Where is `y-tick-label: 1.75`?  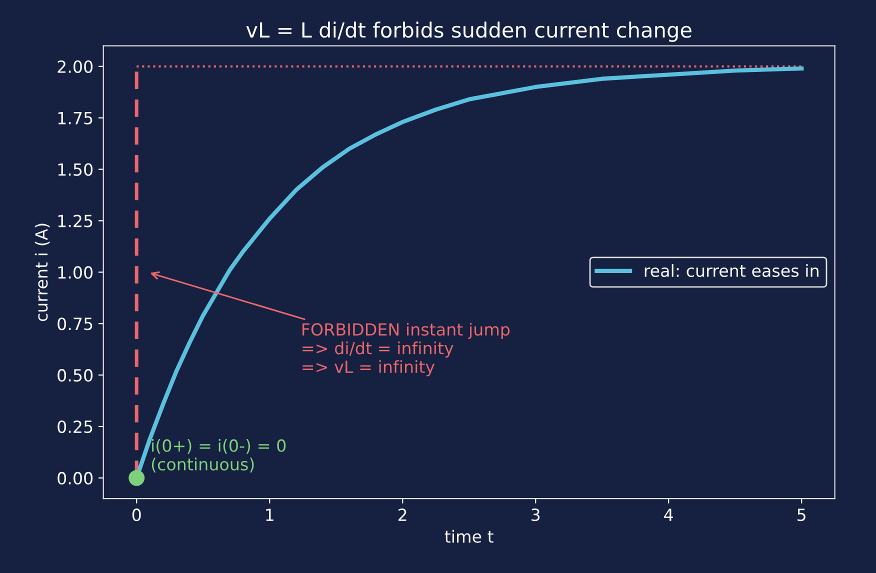 y-tick-label: 1.75 is located at coordinates (75, 118).